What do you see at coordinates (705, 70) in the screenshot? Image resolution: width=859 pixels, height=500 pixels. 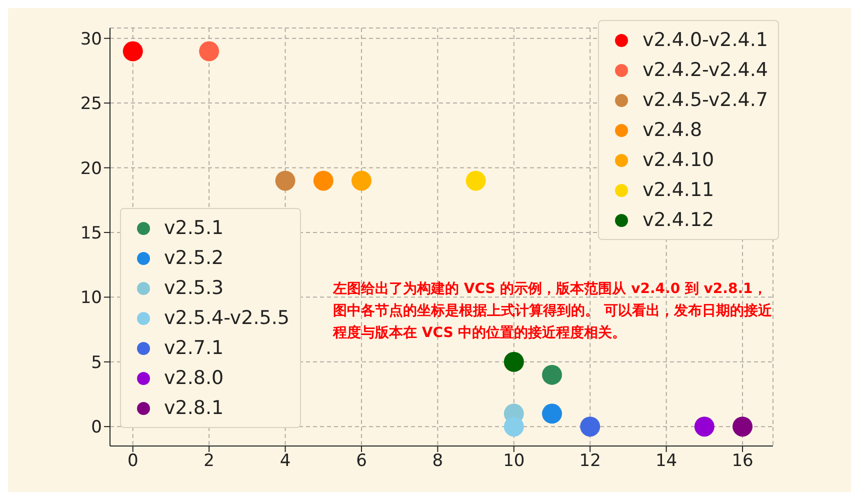 I see `legend-label: v2.4.2-v2.4.4` at bounding box center [705, 70].